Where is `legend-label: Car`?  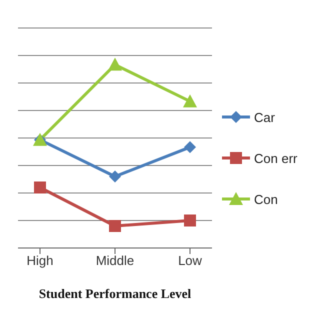
legend-label: Car is located at coordinates (264, 117).